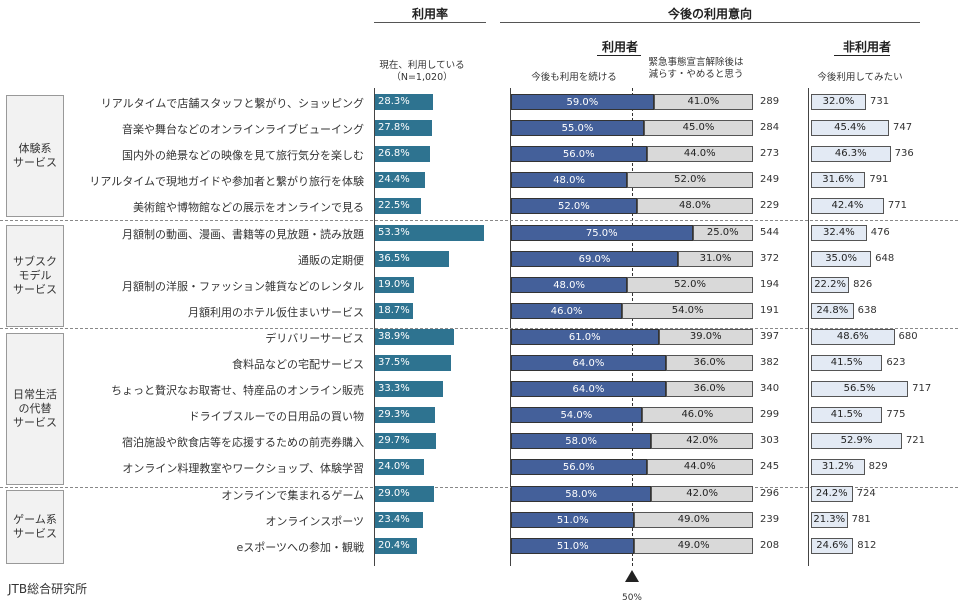  What do you see at coordinates (573, 519) in the screenshot?
I see `continue-bar: 51.0%` at bounding box center [573, 519].